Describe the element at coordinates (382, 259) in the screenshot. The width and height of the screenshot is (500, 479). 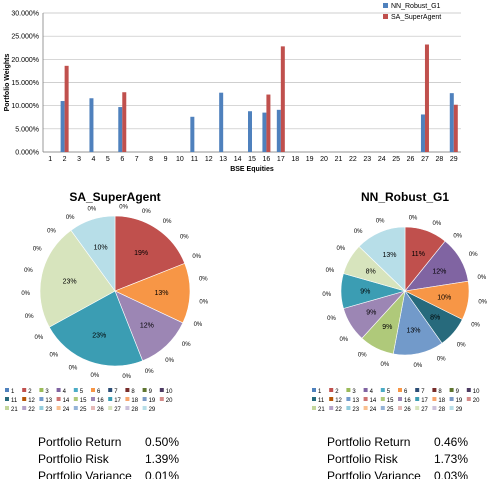
I see `pie-slice` at that location.